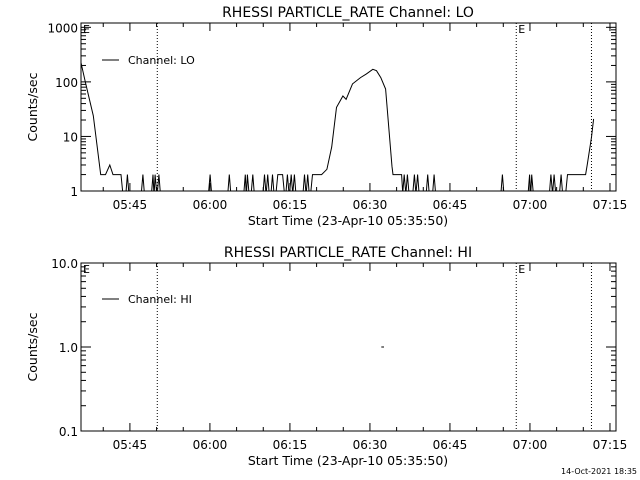 The height and width of the screenshot is (480, 640). What do you see at coordinates (32, 106) in the screenshot?
I see `y-axis-label-lo: Counts/sec` at bounding box center [32, 106].